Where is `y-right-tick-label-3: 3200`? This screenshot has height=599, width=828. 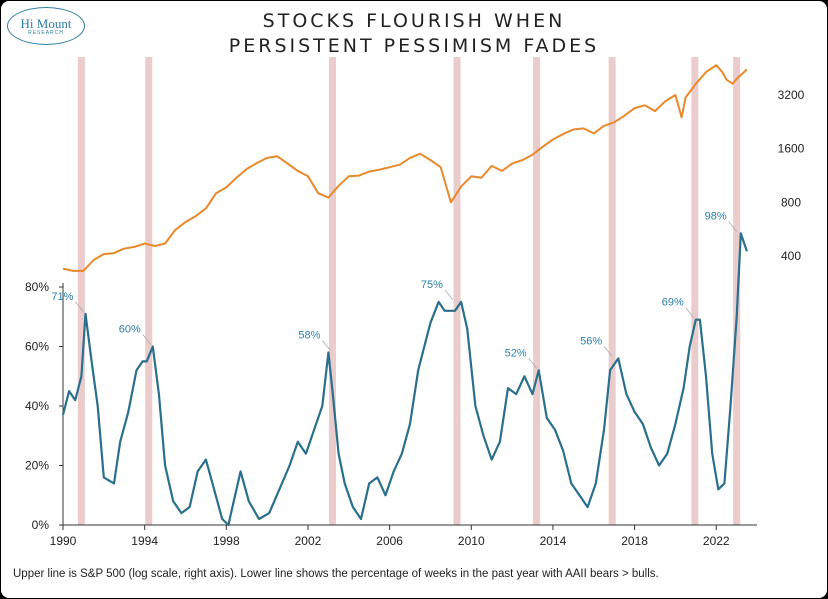 y-right-tick-label-3: 3200 is located at coordinates (791, 95).